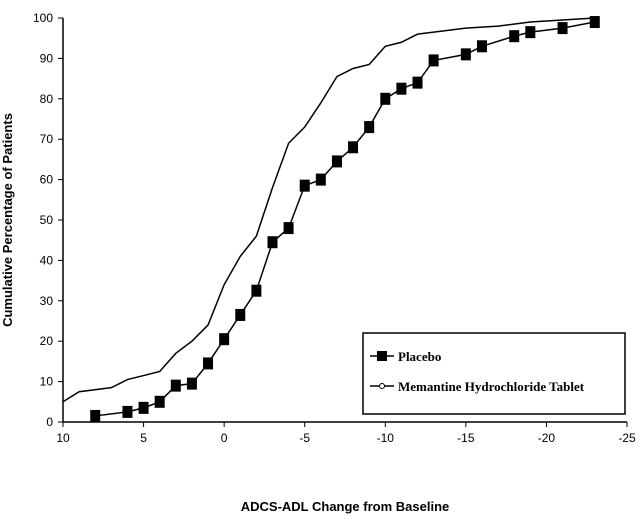 The image size is (639, 527). Describe the element at coordinates (47, 301) in the screenshot. I see `y-tick-label: 30` at that location.